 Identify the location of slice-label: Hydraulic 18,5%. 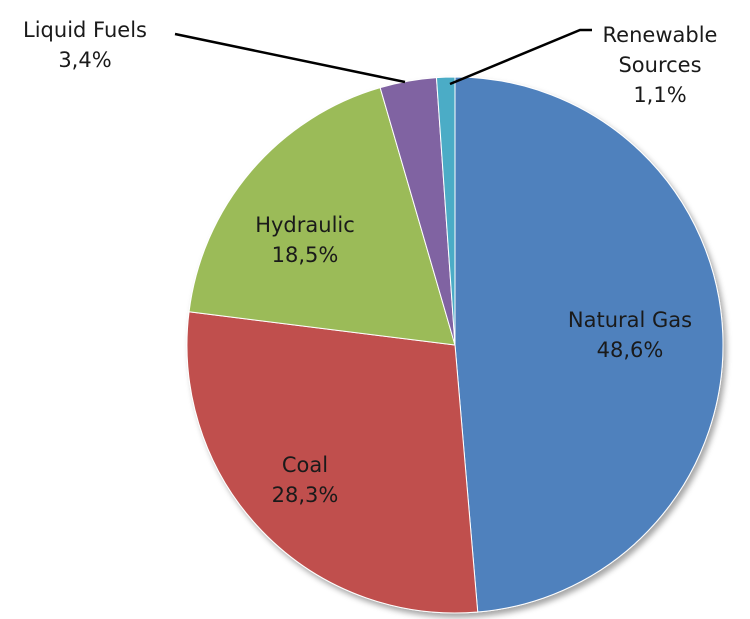
(305, 240).